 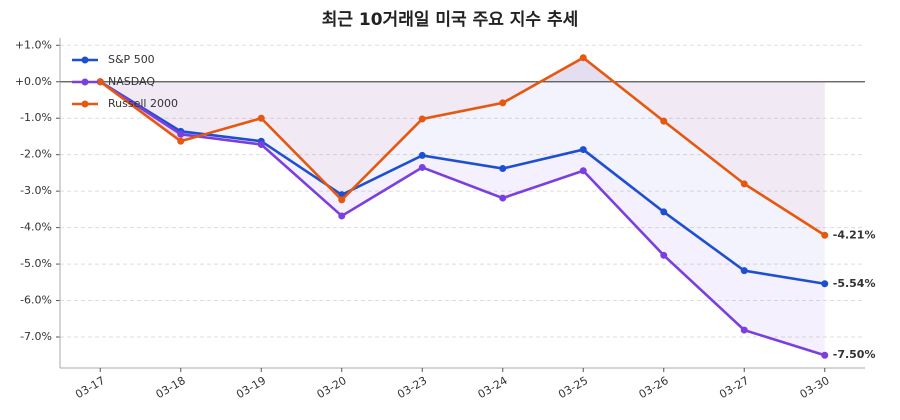 What do you see at coordinates (36, 190) in the screenshot?
I see `y-tick-label: -3.0%` at bounding box center [36, 190].